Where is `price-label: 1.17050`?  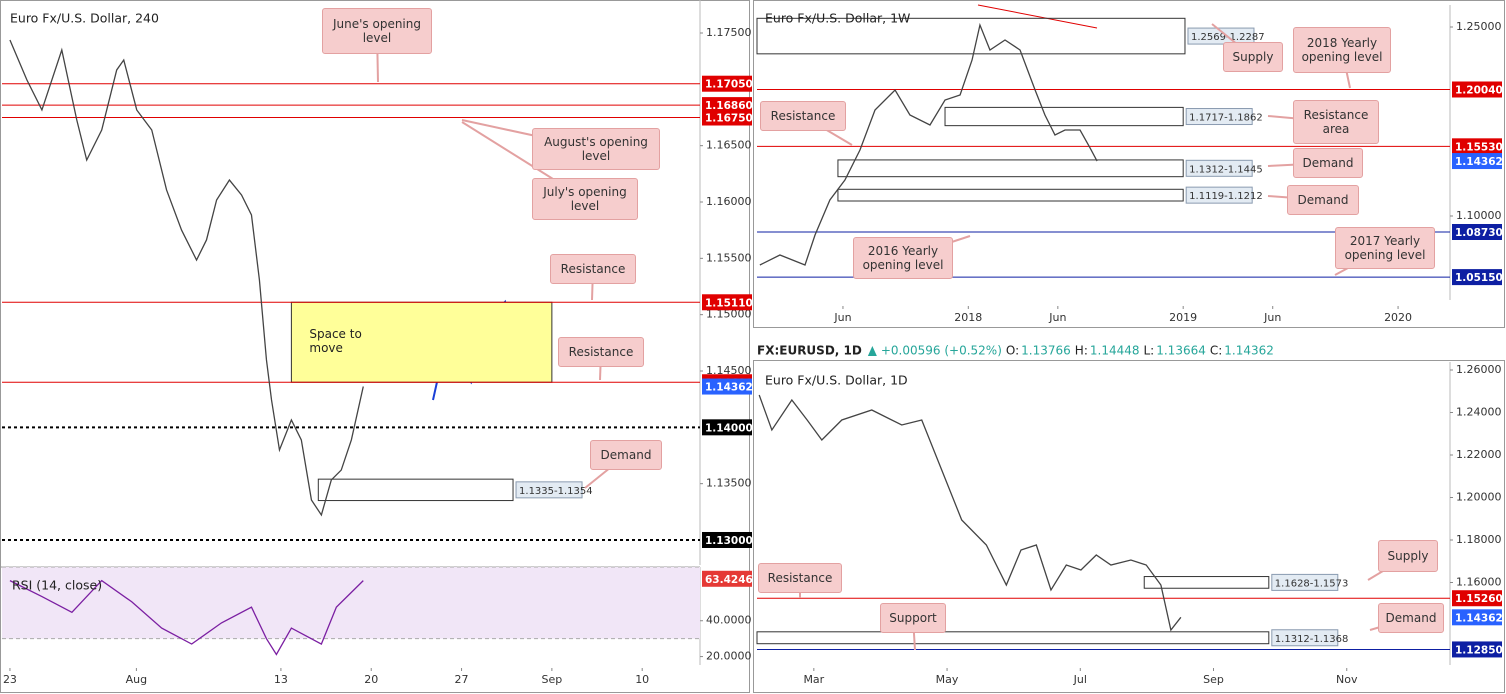
price-label: 1.17050 is located at coordinates (729, 85).